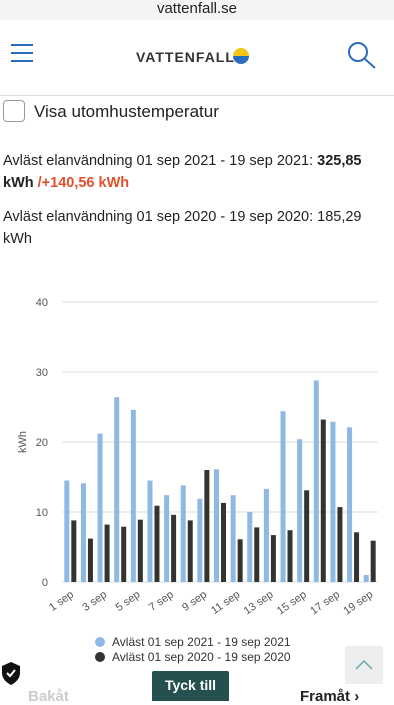 The image size is (394, 705). I want to click on logo-icon, so click(241, 56).